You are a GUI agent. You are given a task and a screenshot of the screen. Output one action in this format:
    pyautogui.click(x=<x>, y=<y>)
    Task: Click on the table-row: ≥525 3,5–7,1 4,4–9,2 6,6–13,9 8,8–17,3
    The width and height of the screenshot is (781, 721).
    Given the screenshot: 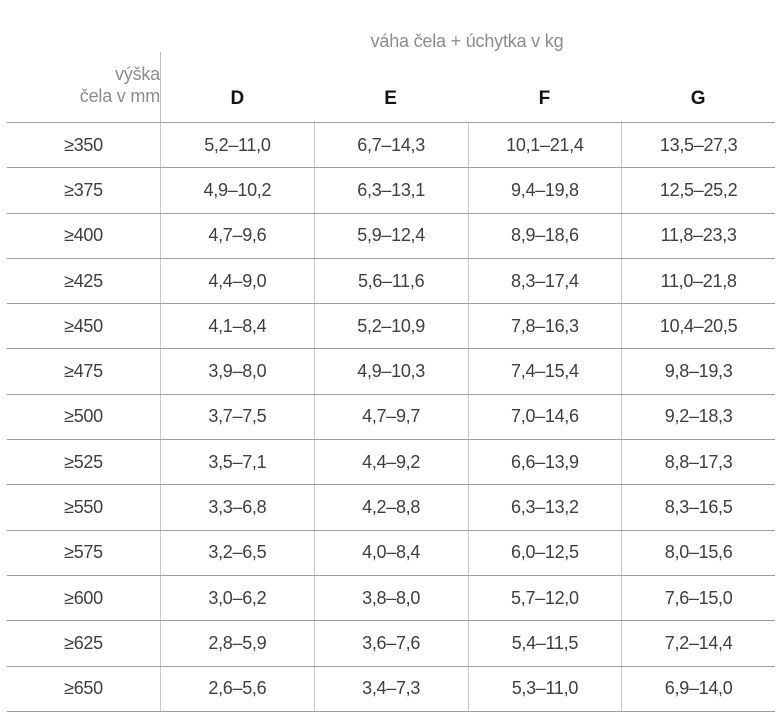 What is the action you would take?
    pyautogui.click(x=391, y=463)
    